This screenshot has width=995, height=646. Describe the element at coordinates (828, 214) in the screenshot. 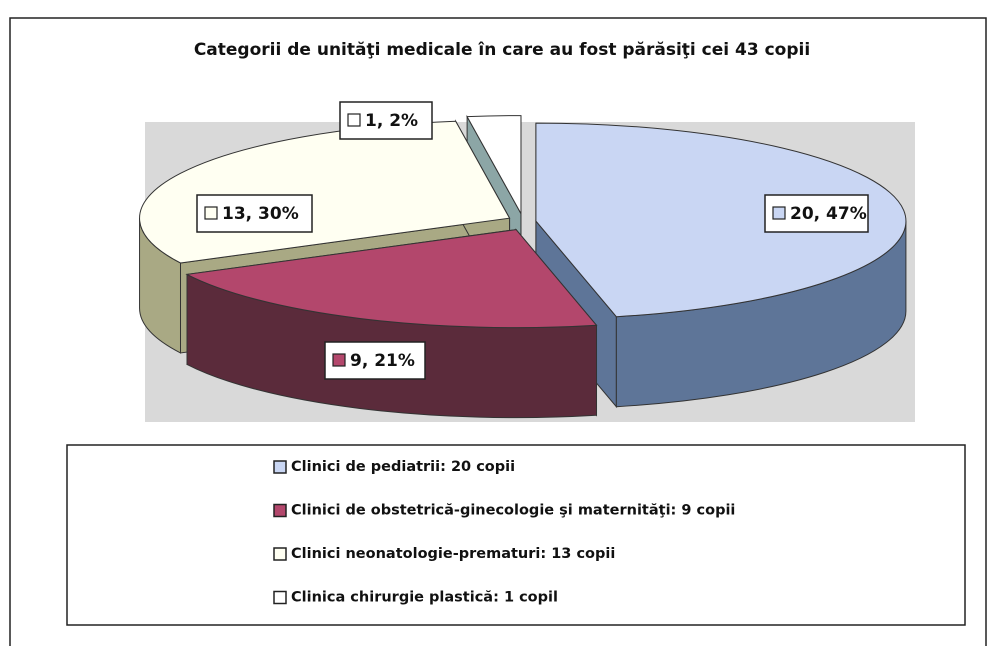

I see `data-label: 20, 47%` at that location.